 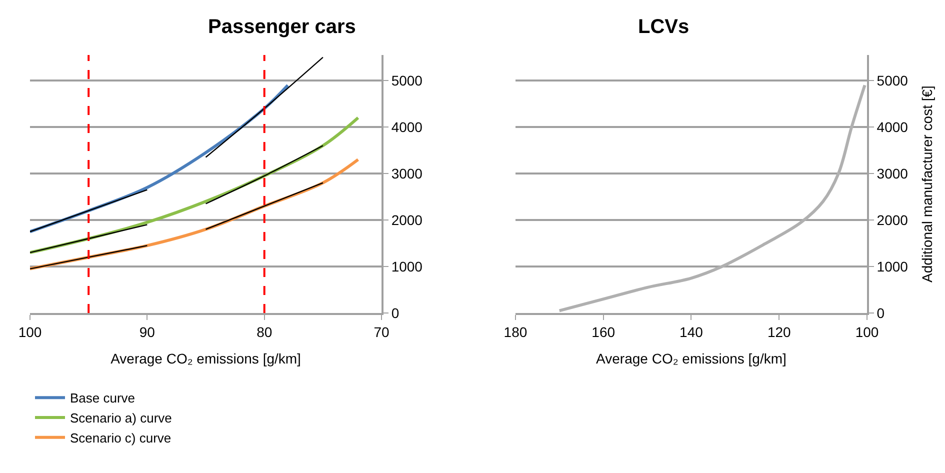 I want to click on chart-title: Passenger cars, so click(x=282, y=27).